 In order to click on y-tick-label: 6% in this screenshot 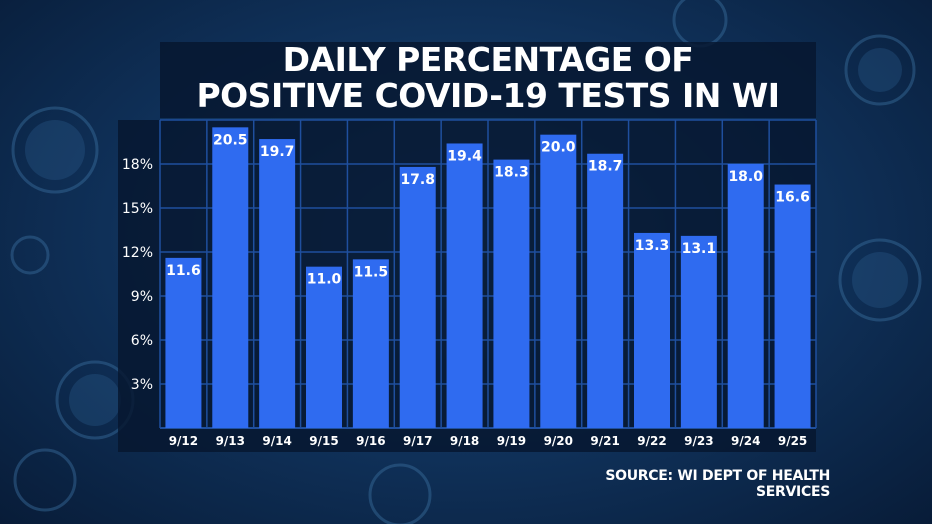, I will do `click(142, 341)`.